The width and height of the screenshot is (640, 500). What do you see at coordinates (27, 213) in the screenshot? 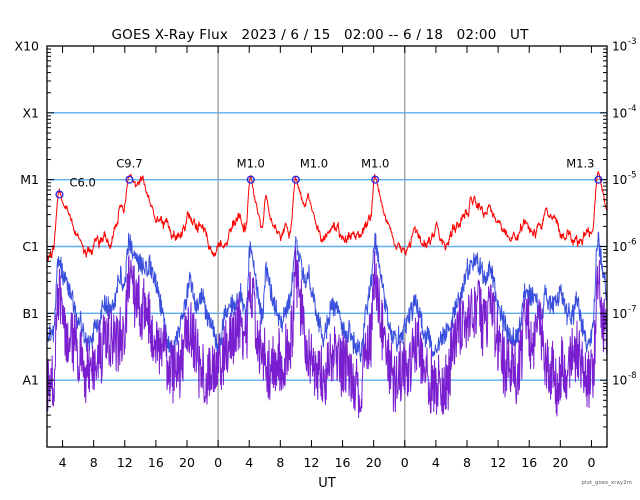
I see `y-axis-left-labels: X10 X1 M1 C1 B1 A1` at bounding box center [27, 213].